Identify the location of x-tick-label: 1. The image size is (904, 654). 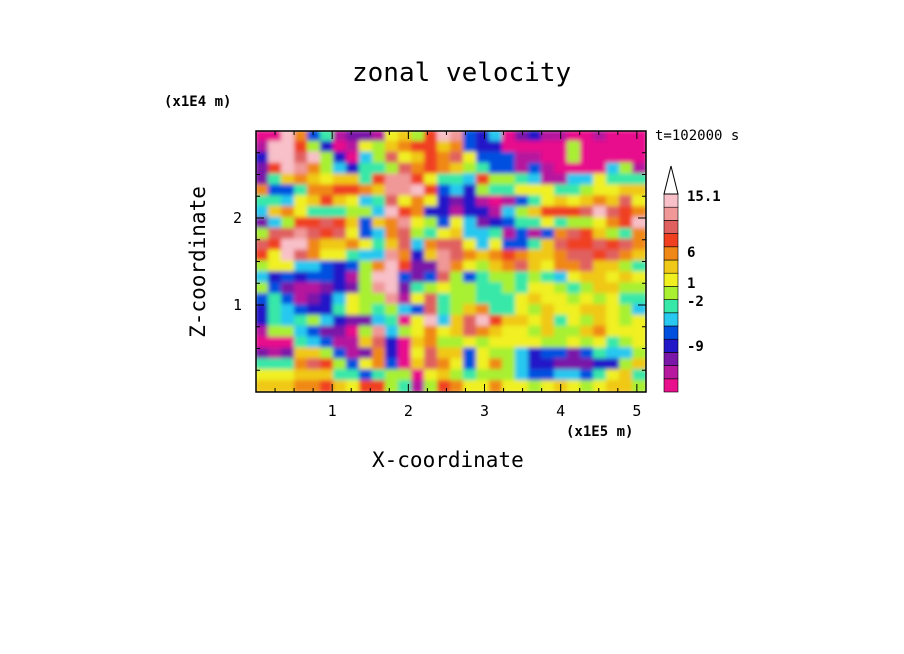
(332, 411).